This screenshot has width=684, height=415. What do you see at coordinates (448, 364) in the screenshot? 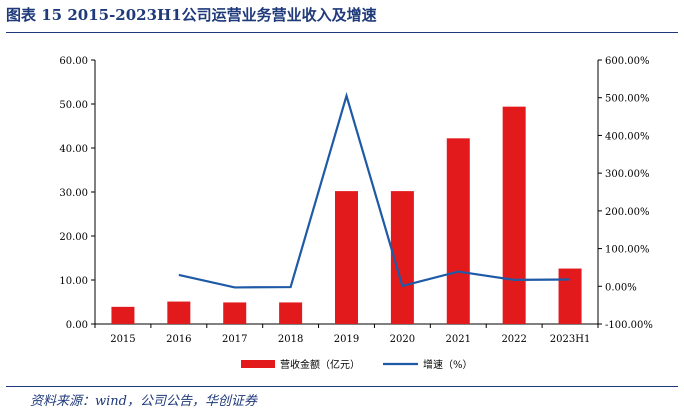
I see `legend-label-growth: 增速（%）` at bounding box center [448, 364].